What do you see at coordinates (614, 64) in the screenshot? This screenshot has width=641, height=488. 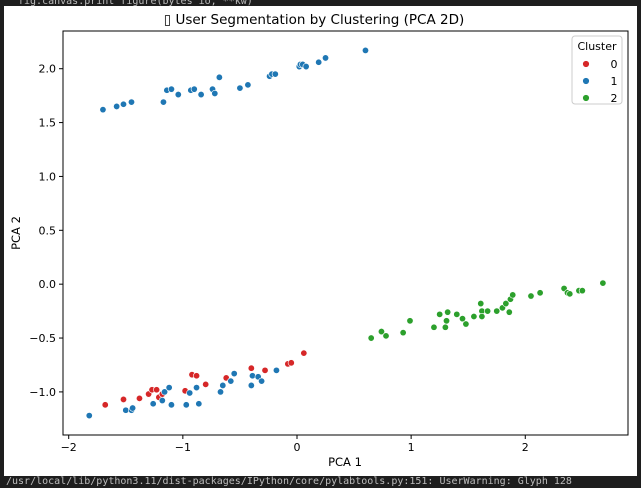 I see `legend-label: 0` at bounding box center [614, 64].